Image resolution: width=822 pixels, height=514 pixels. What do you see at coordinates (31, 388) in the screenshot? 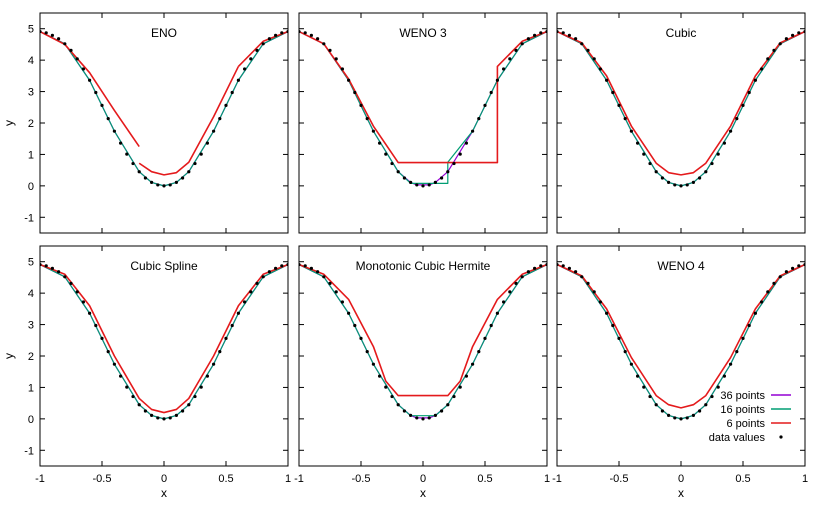
I see `y-tick-label: 1` at bounding box center [31, 388].